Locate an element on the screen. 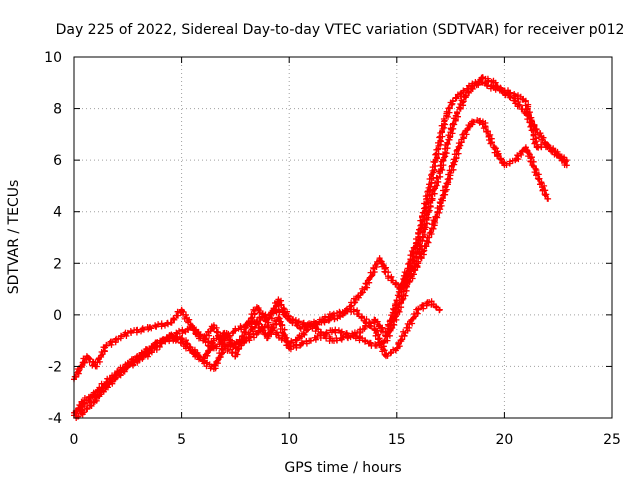 The width and height of the screenshot is (640, 484). y-tick-label: 0 is located at coordinates (57, 316).